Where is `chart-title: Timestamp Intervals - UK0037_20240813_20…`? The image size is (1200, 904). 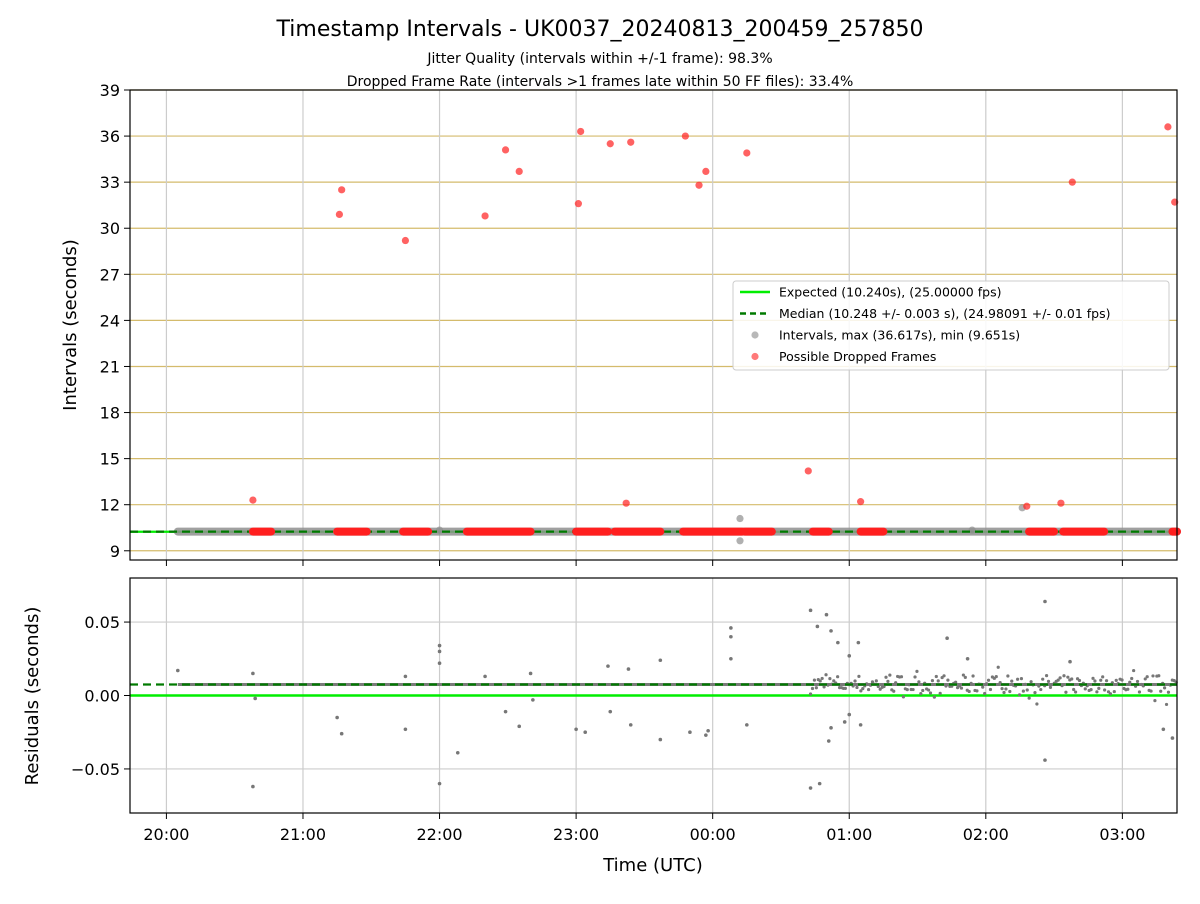
chart-title: Timestamp Intervals - UK0037_20240813_20… is located at coordinates (600, 29).